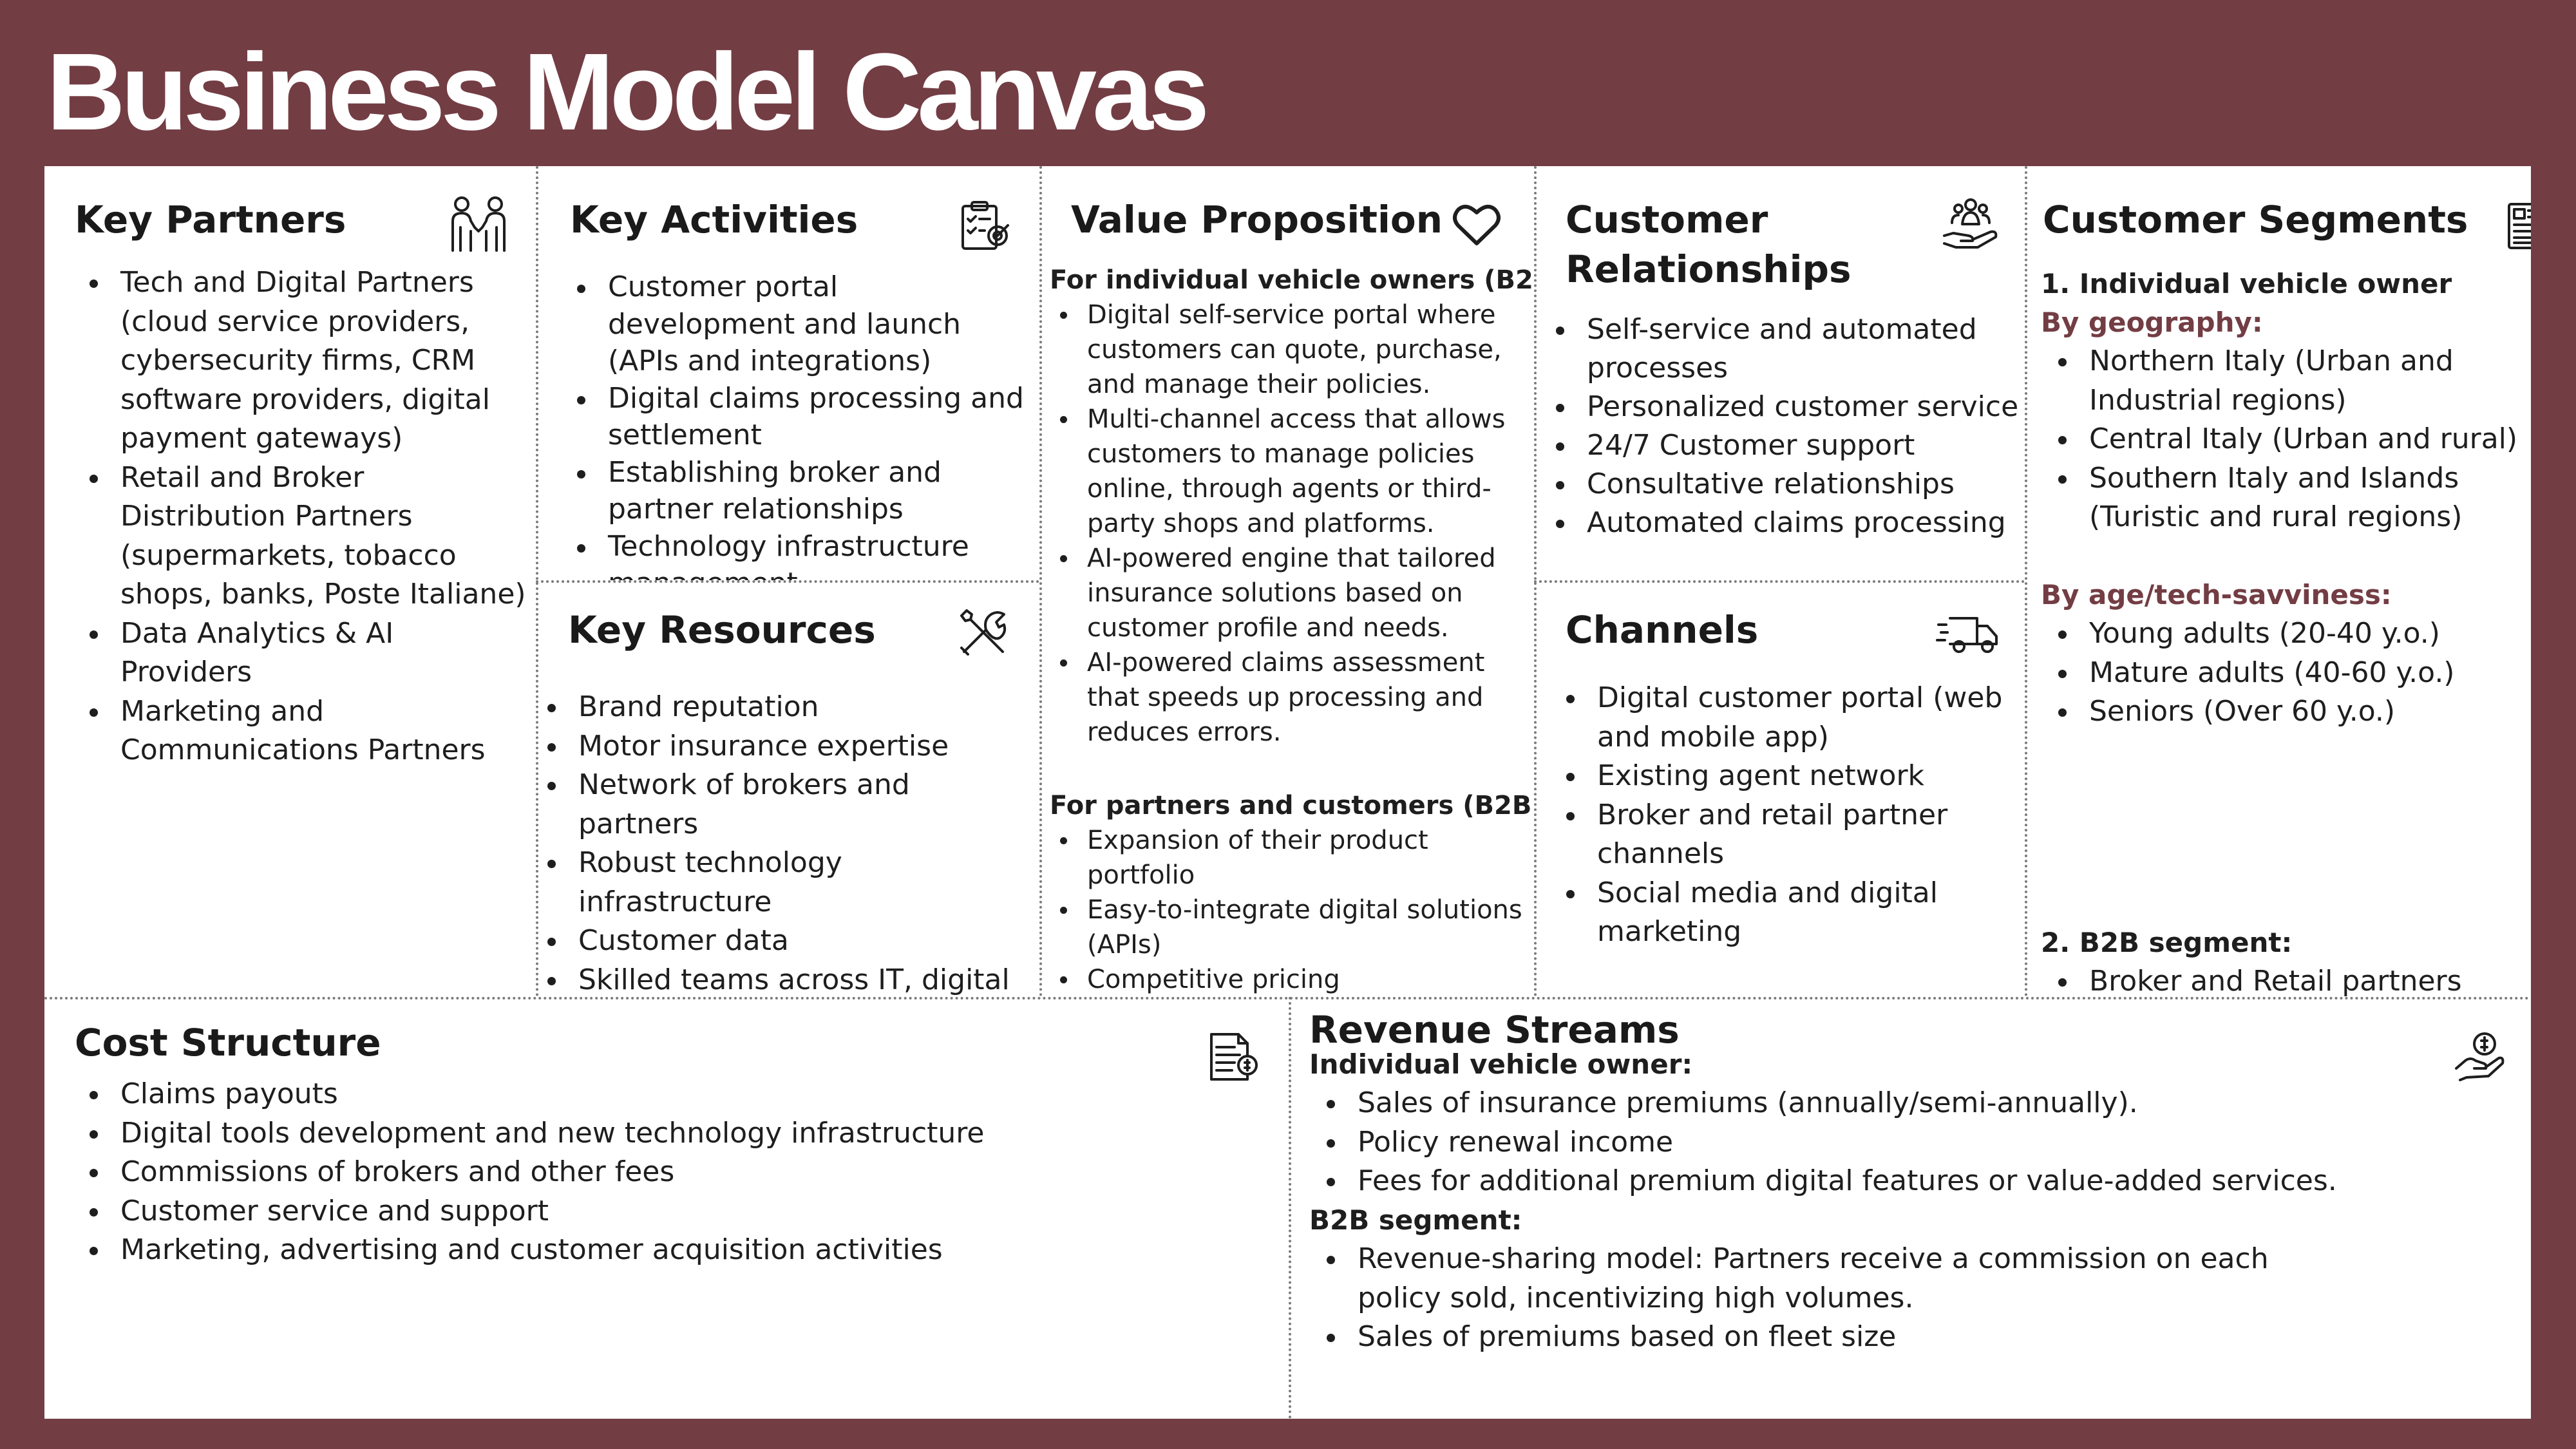  What do you see at coordinates (210, 220) in the screenshot?
I see `key-partners-heading: Key Partners` at bounding box center [210, 220].